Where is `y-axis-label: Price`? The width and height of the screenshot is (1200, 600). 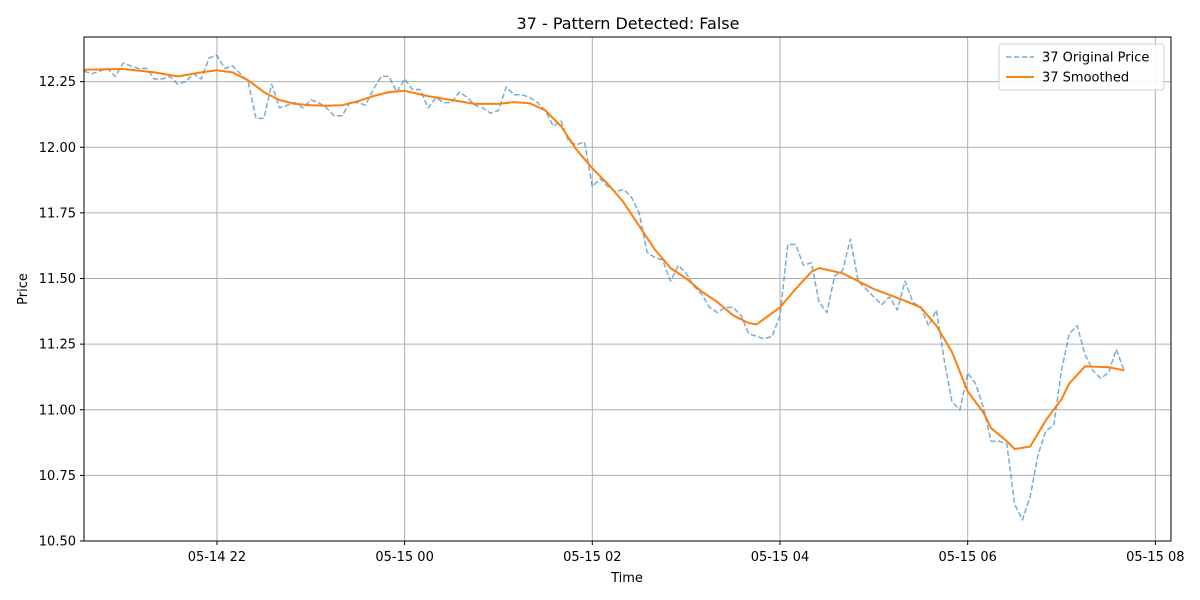
y-axis-label: Price is located at coordinates (23, 289).